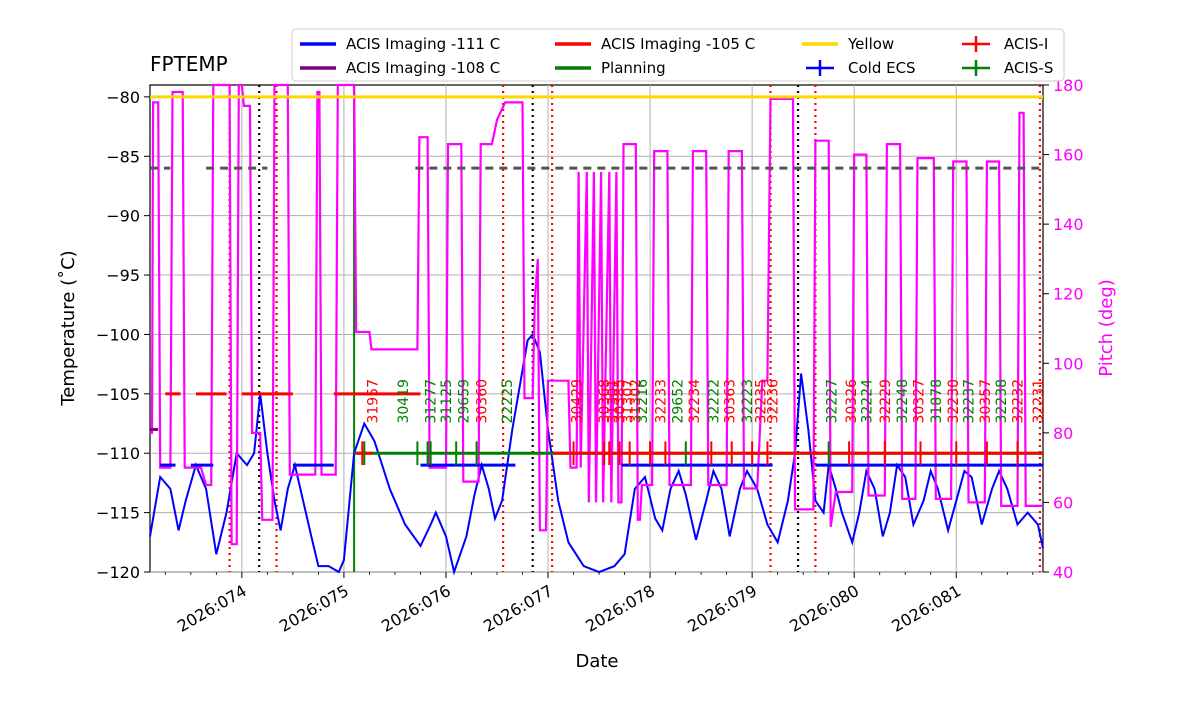  Describe the element at coordinates (118, 513) in the screenshot. I see `y-tick-label: −115` at that location.